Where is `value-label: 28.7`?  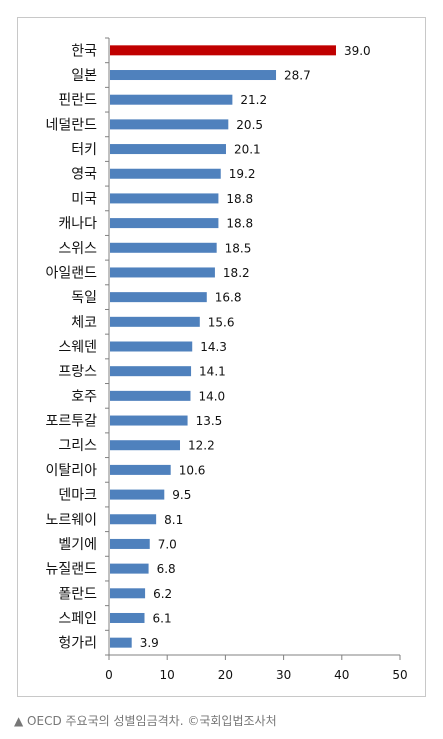
value-label: 28.7 is located at coordinates (297, 76).